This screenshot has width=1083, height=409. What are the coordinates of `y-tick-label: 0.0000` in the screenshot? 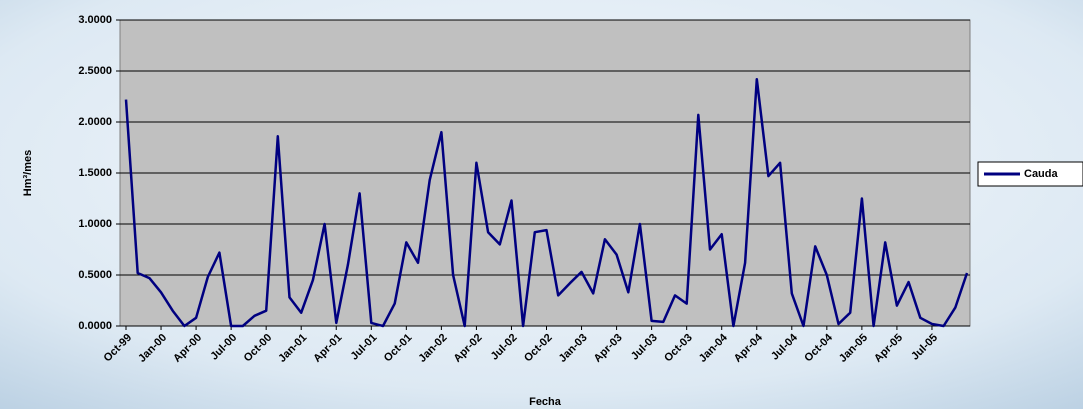 It's located at (95, 326).